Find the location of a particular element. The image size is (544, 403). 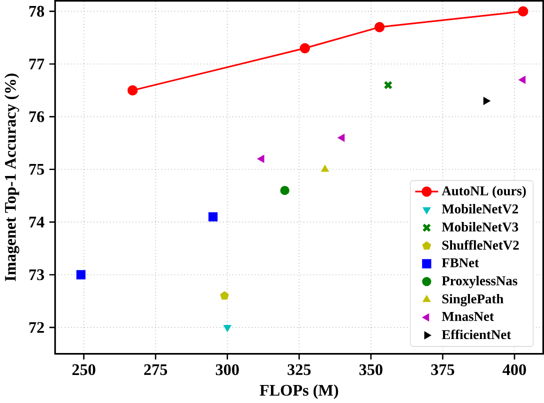

legend-label: ShuffleNetV2 is located at coordinates (480, 245).